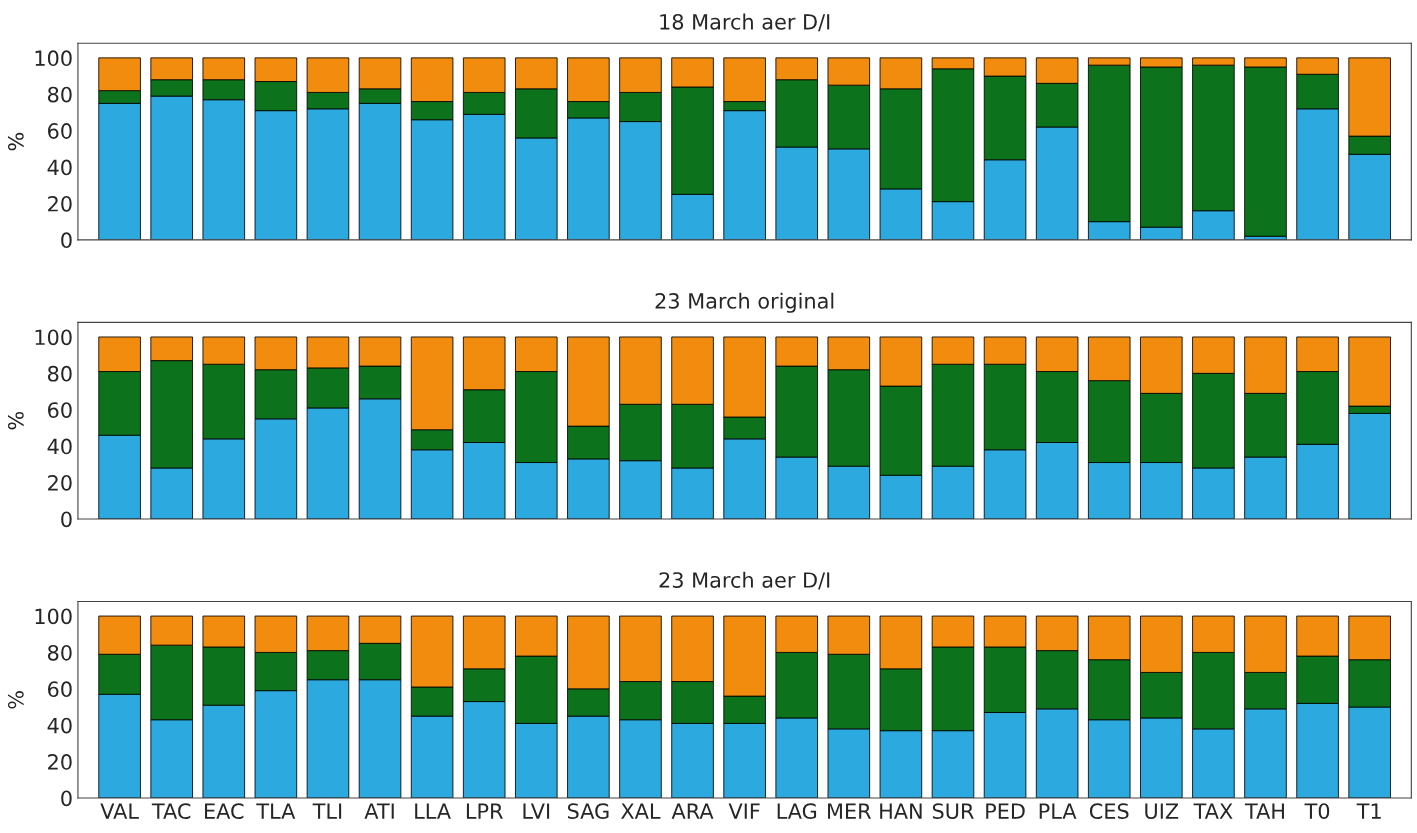 Image resolution: width=1417 pixels, height=833 pixels. I want to click on x-tick-label: T1, so click(1368, 811).